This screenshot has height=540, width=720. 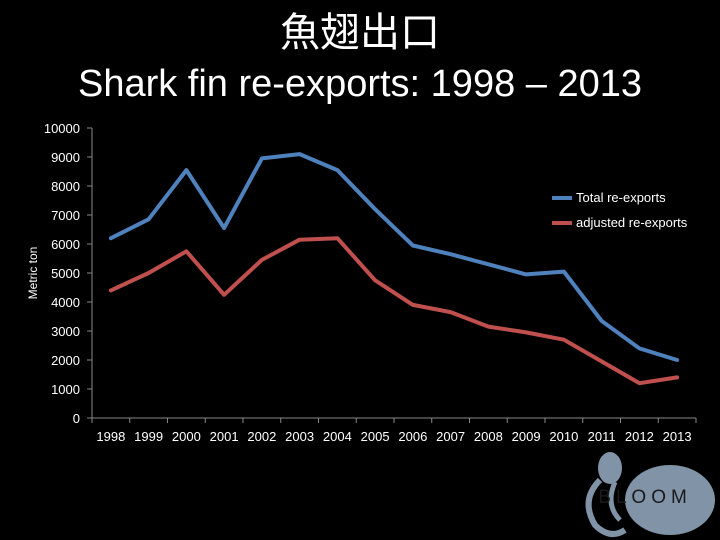 What do you see at coordinates (110, 436) in the screenshot?
I see `x-tick-label: 1998` at bounding box center [110, 436].